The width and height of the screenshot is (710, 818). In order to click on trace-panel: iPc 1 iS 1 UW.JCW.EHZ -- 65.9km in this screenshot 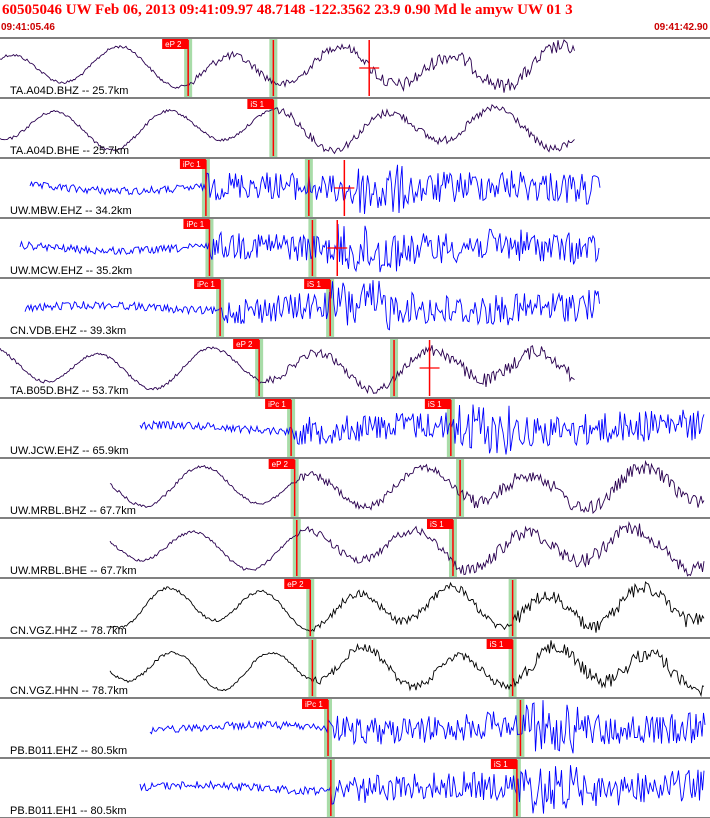, I will do `click(355, 429)`.